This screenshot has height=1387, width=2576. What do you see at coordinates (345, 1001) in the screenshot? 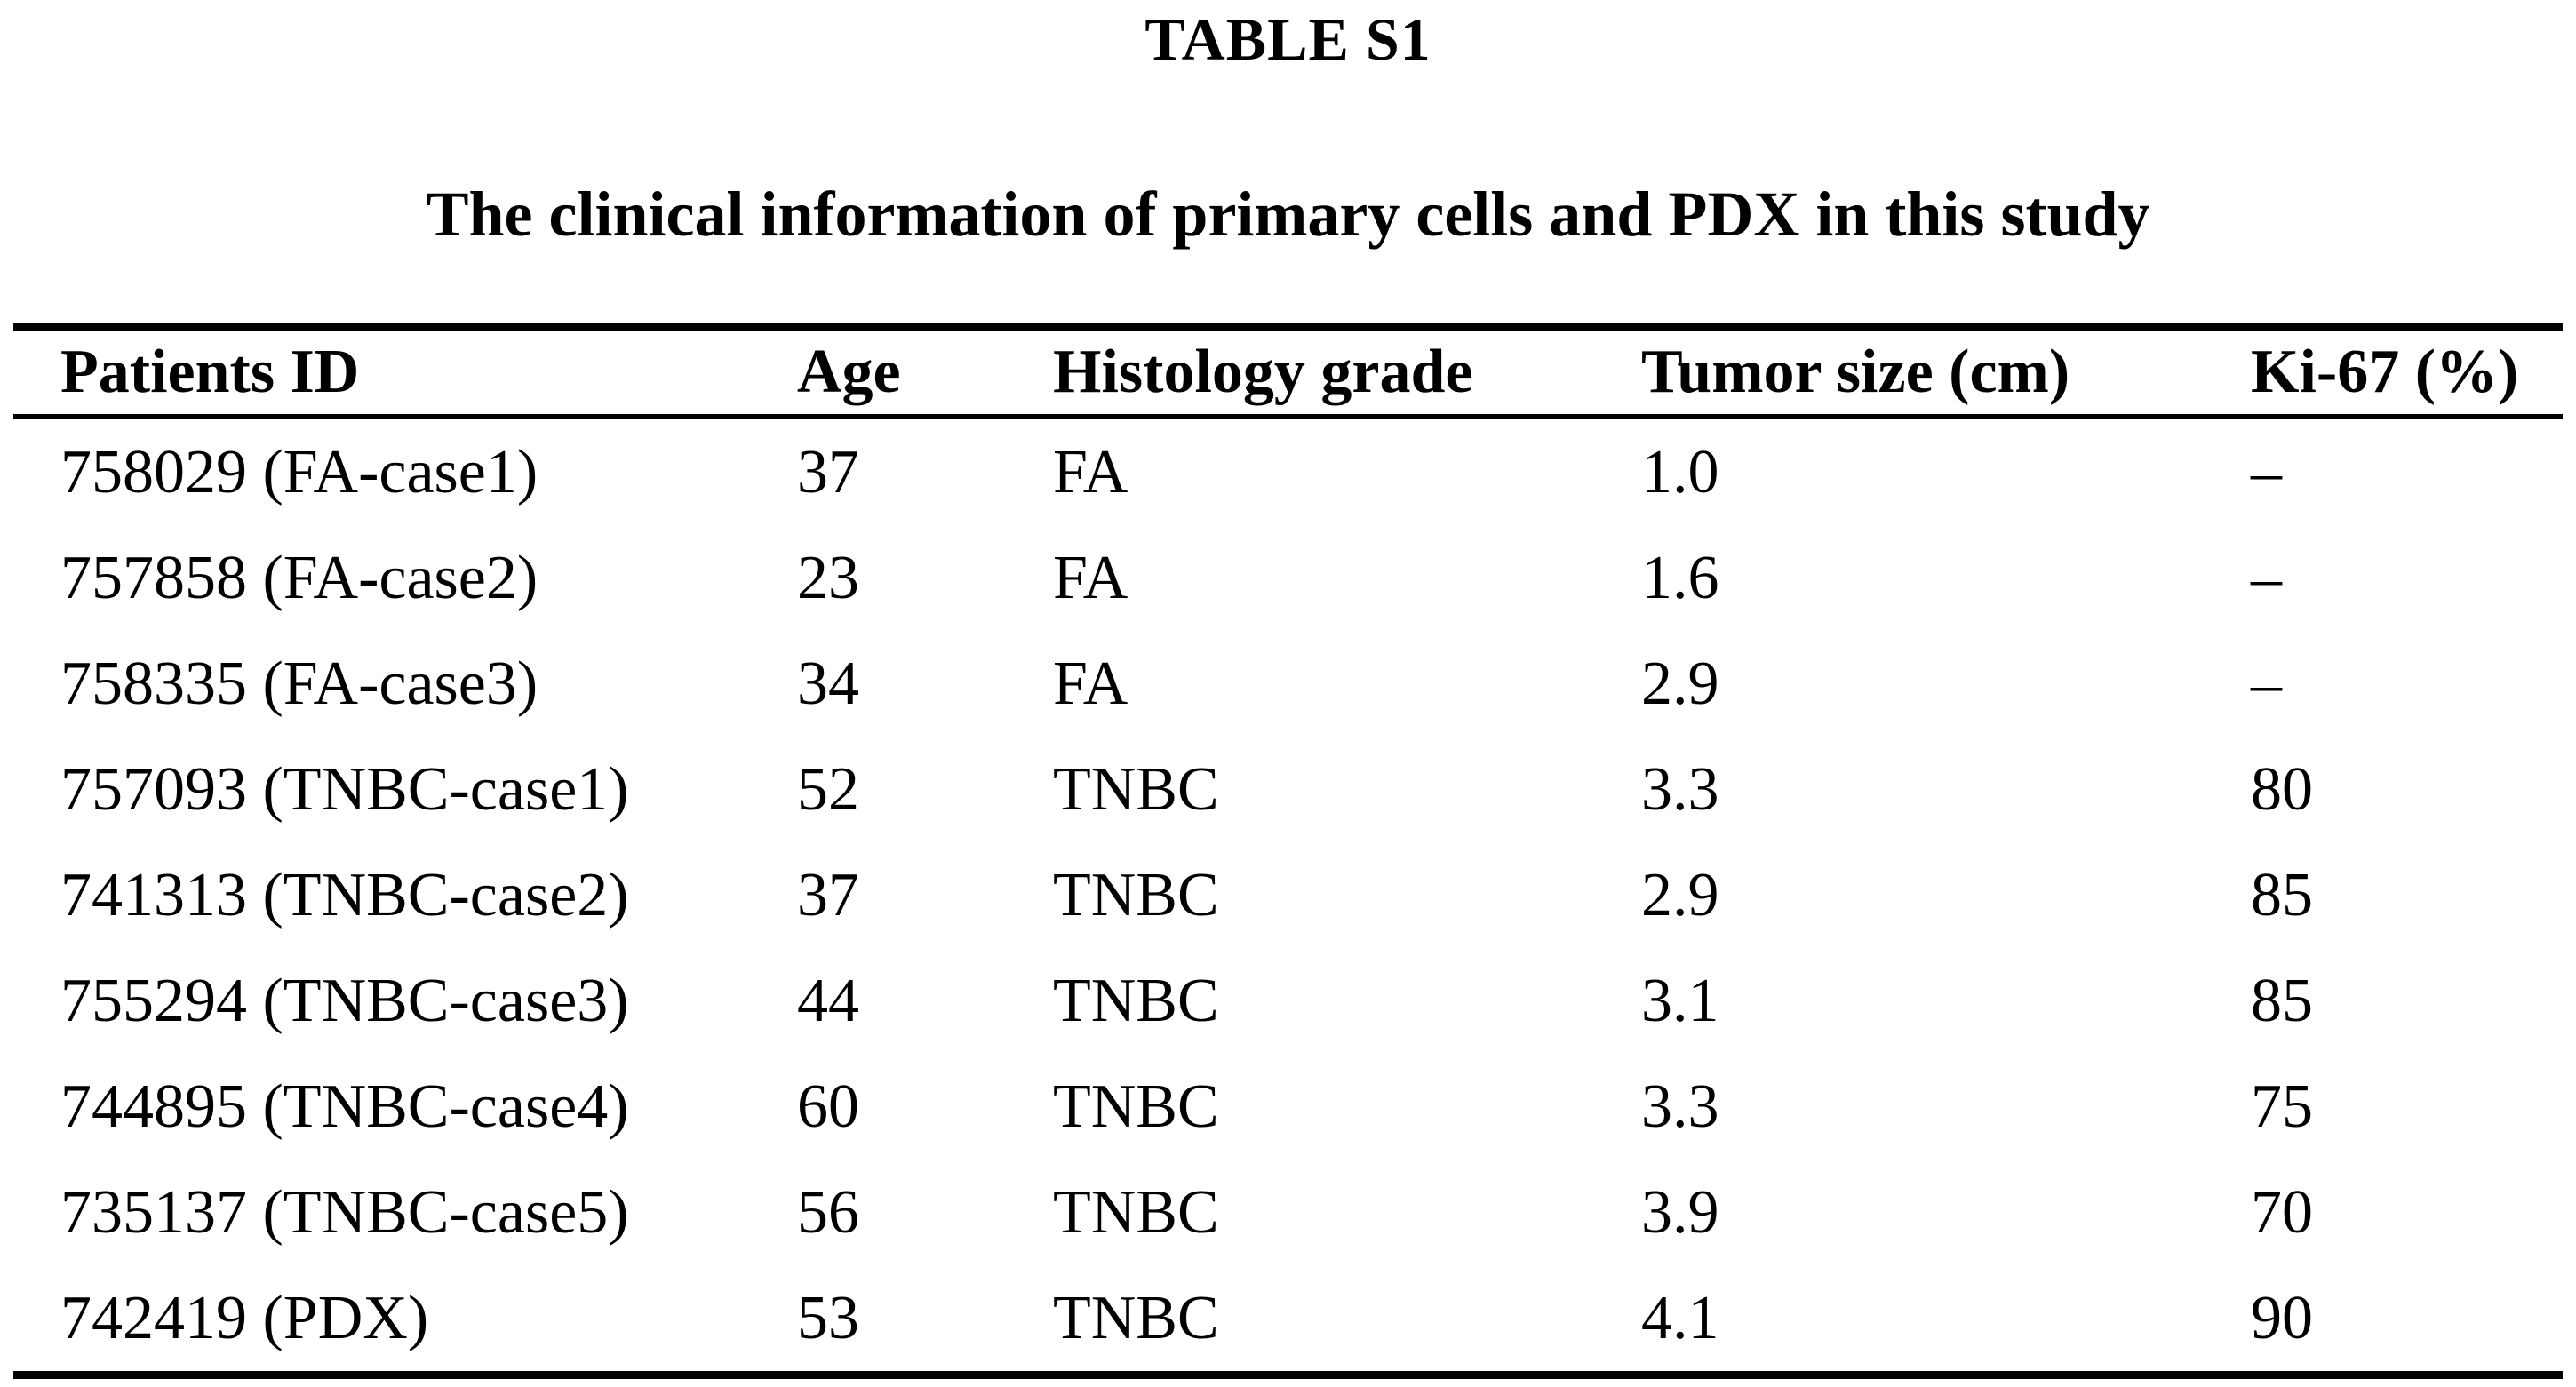
I see `cell-patients-id: 755294 (TNBC-case3)` at bounding box center [345, 1001].